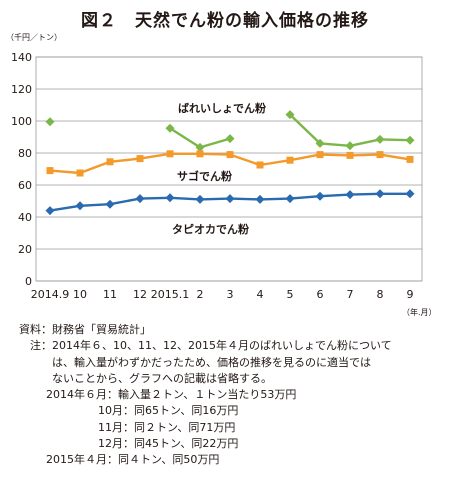  What do you see at coordinates (21, 89) in the screenshot?
I see `y-tick-label: 120` at bounding box center [21, 89].